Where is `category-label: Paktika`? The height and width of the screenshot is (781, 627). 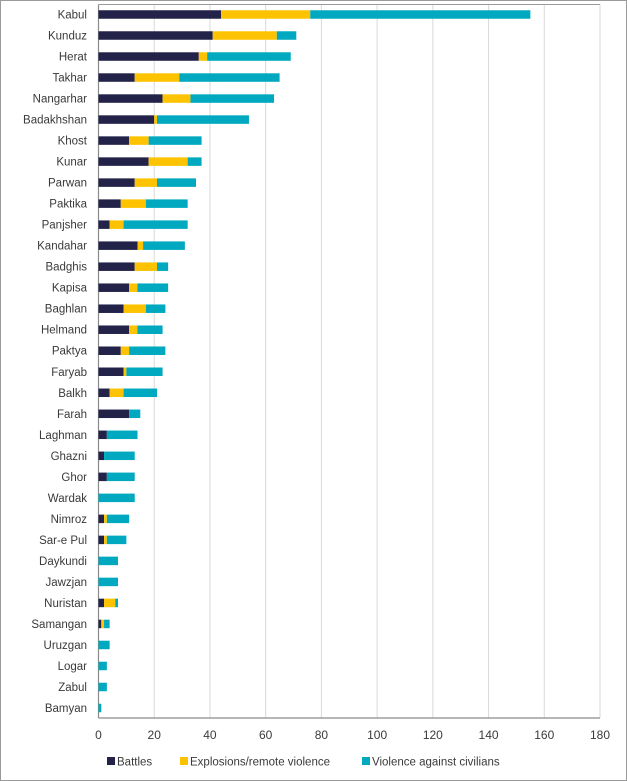
category-label: Paktika is located at coordinates (68, 205).